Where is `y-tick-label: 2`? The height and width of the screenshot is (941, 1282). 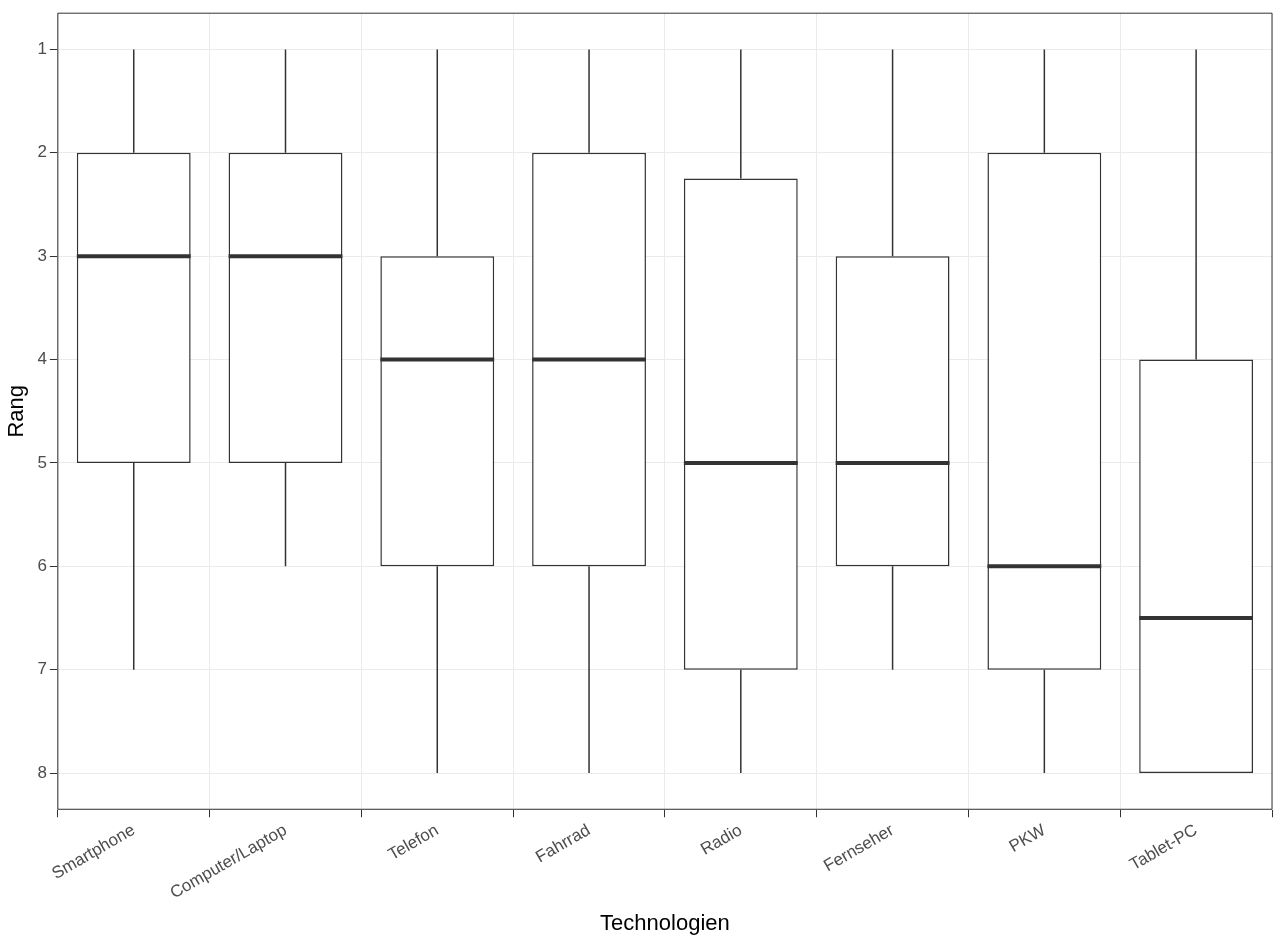 y-tick-label: 2 is located at coordinates (42, 152).